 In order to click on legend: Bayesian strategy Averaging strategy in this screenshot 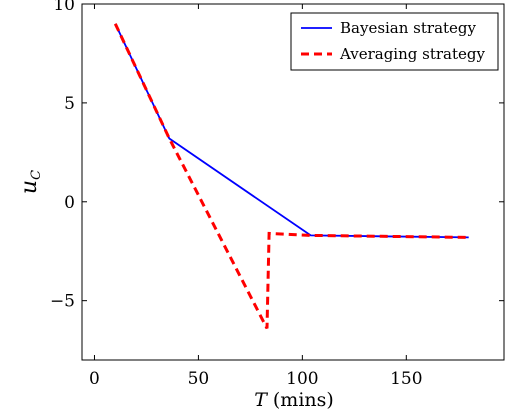, I will do `click(394, 41)`.